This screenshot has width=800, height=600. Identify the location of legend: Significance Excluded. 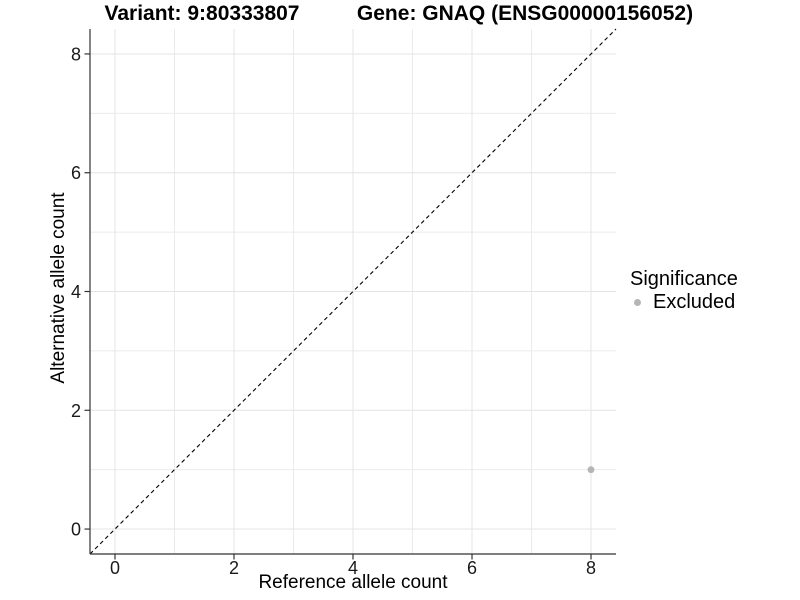
(683, 290).